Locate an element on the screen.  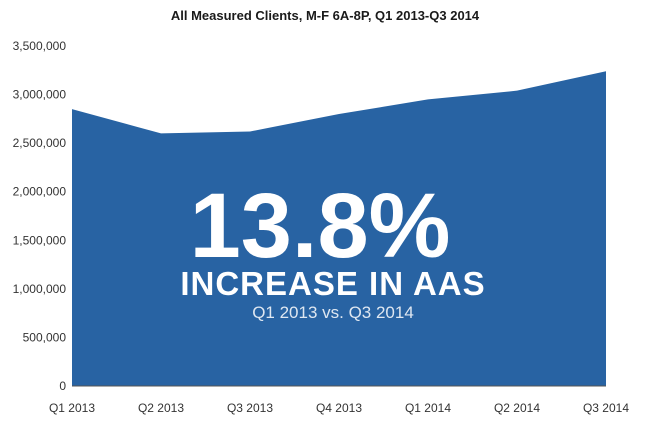
y-tick-label: 1,000,000 is located at coordinates (40, 289).